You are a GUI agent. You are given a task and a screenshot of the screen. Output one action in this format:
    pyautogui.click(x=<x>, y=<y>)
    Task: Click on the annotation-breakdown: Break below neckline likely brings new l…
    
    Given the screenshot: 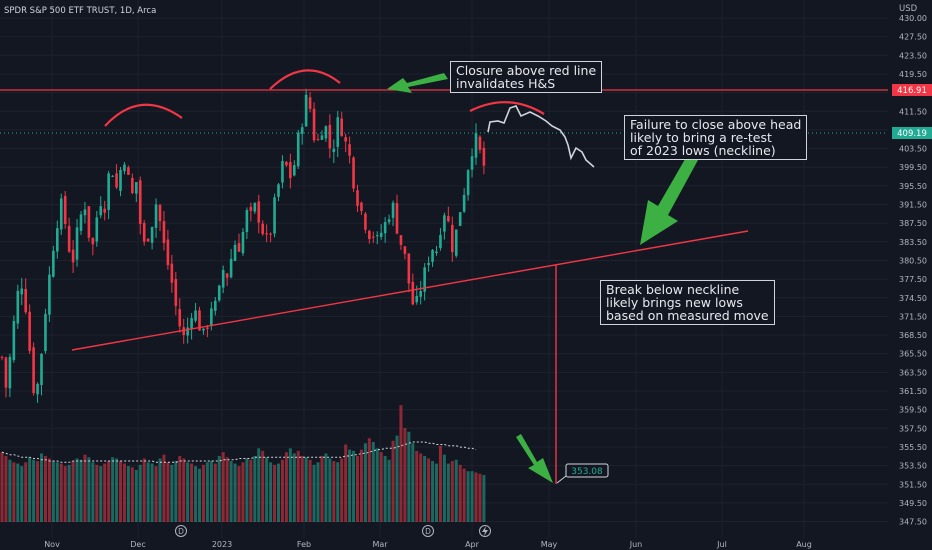 What is the action you would take?
    pyautogui.click(x=687, y=302)
    